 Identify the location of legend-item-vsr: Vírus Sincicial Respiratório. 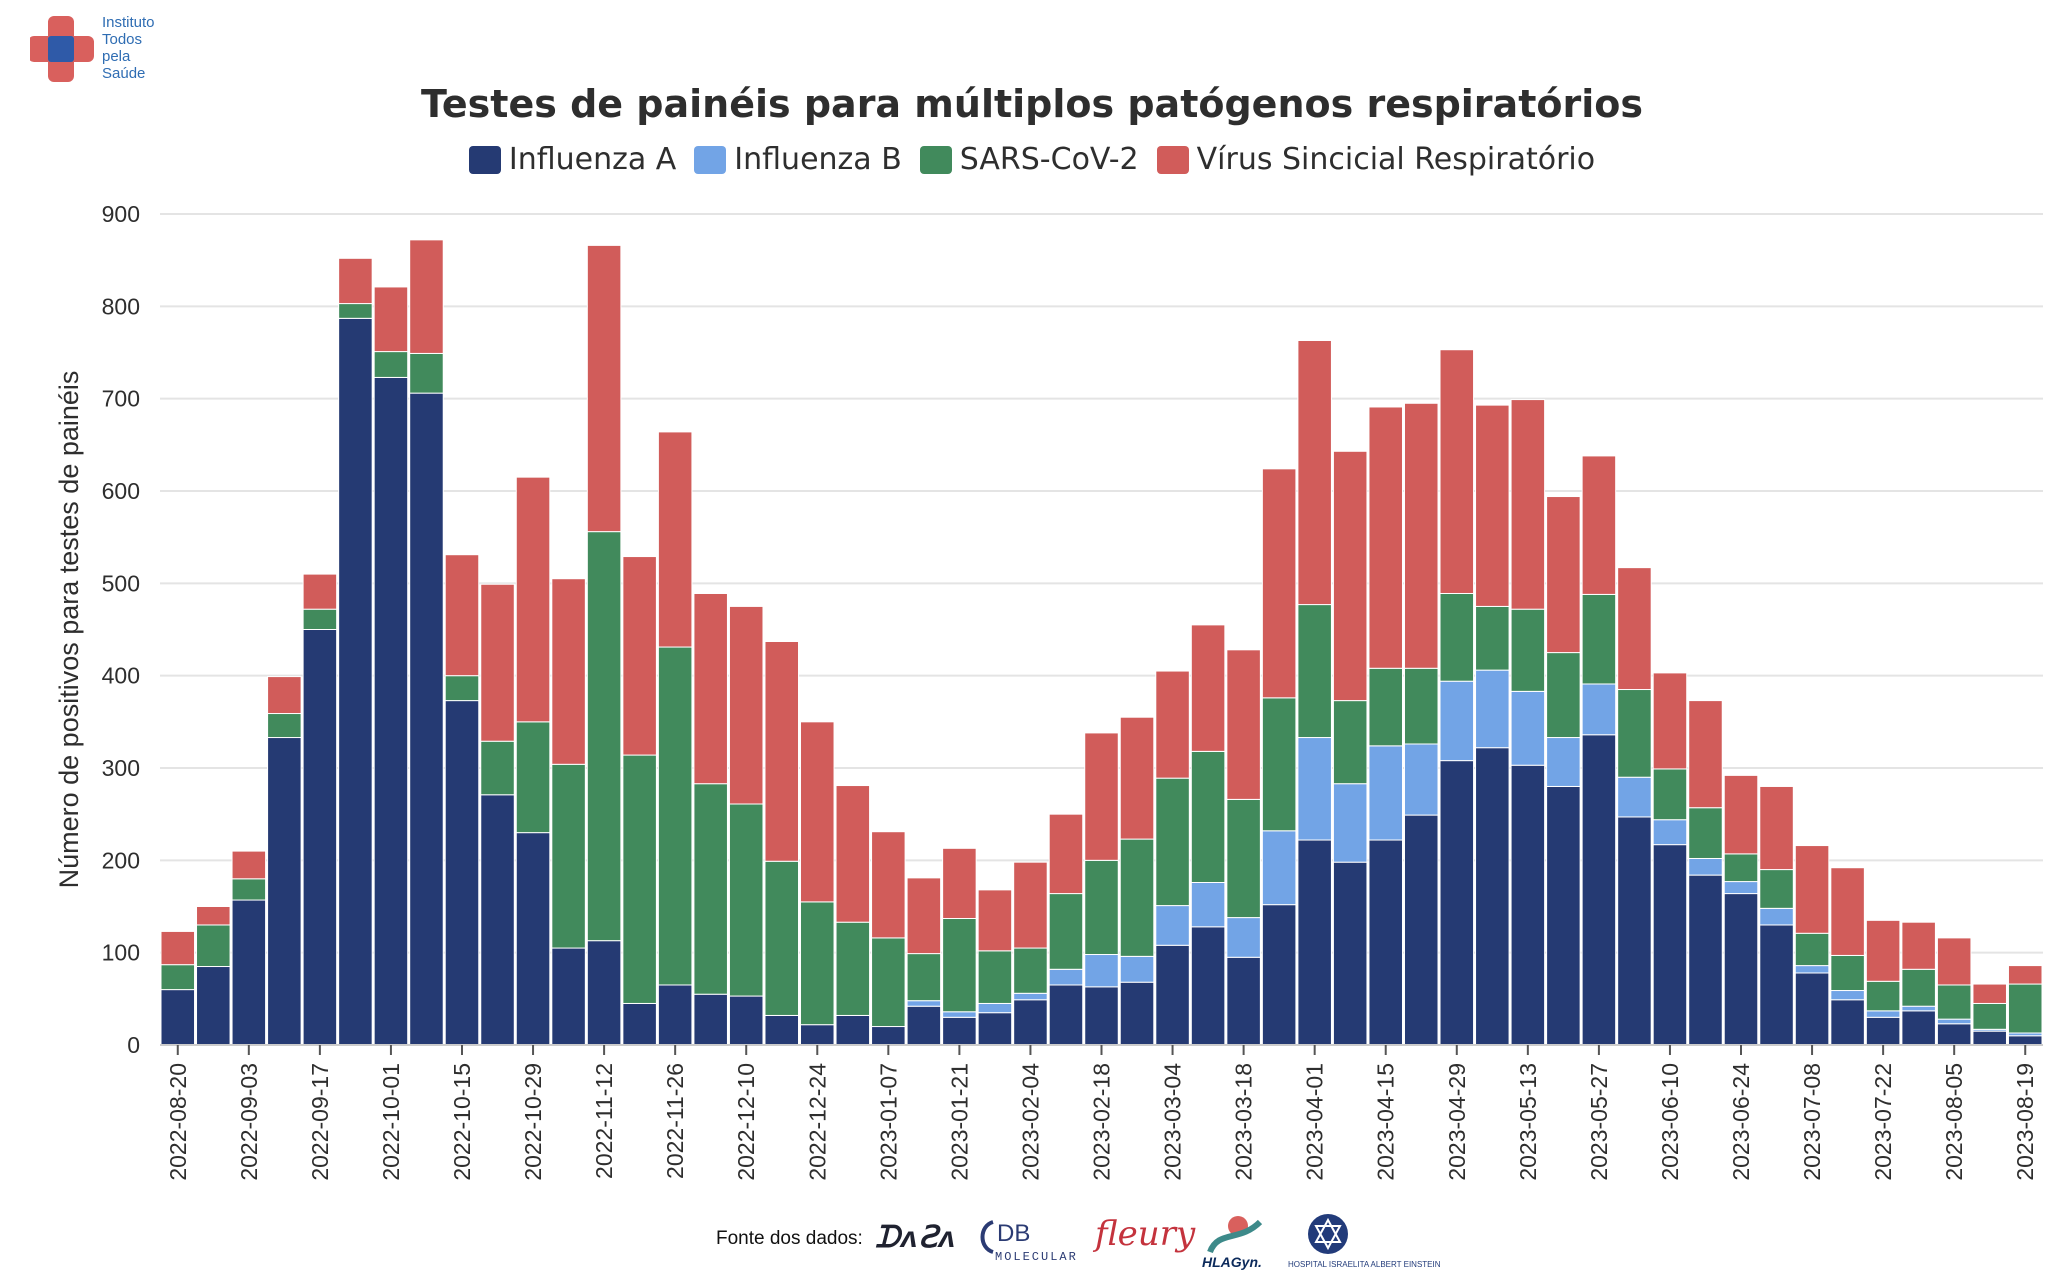
(1375, 159).